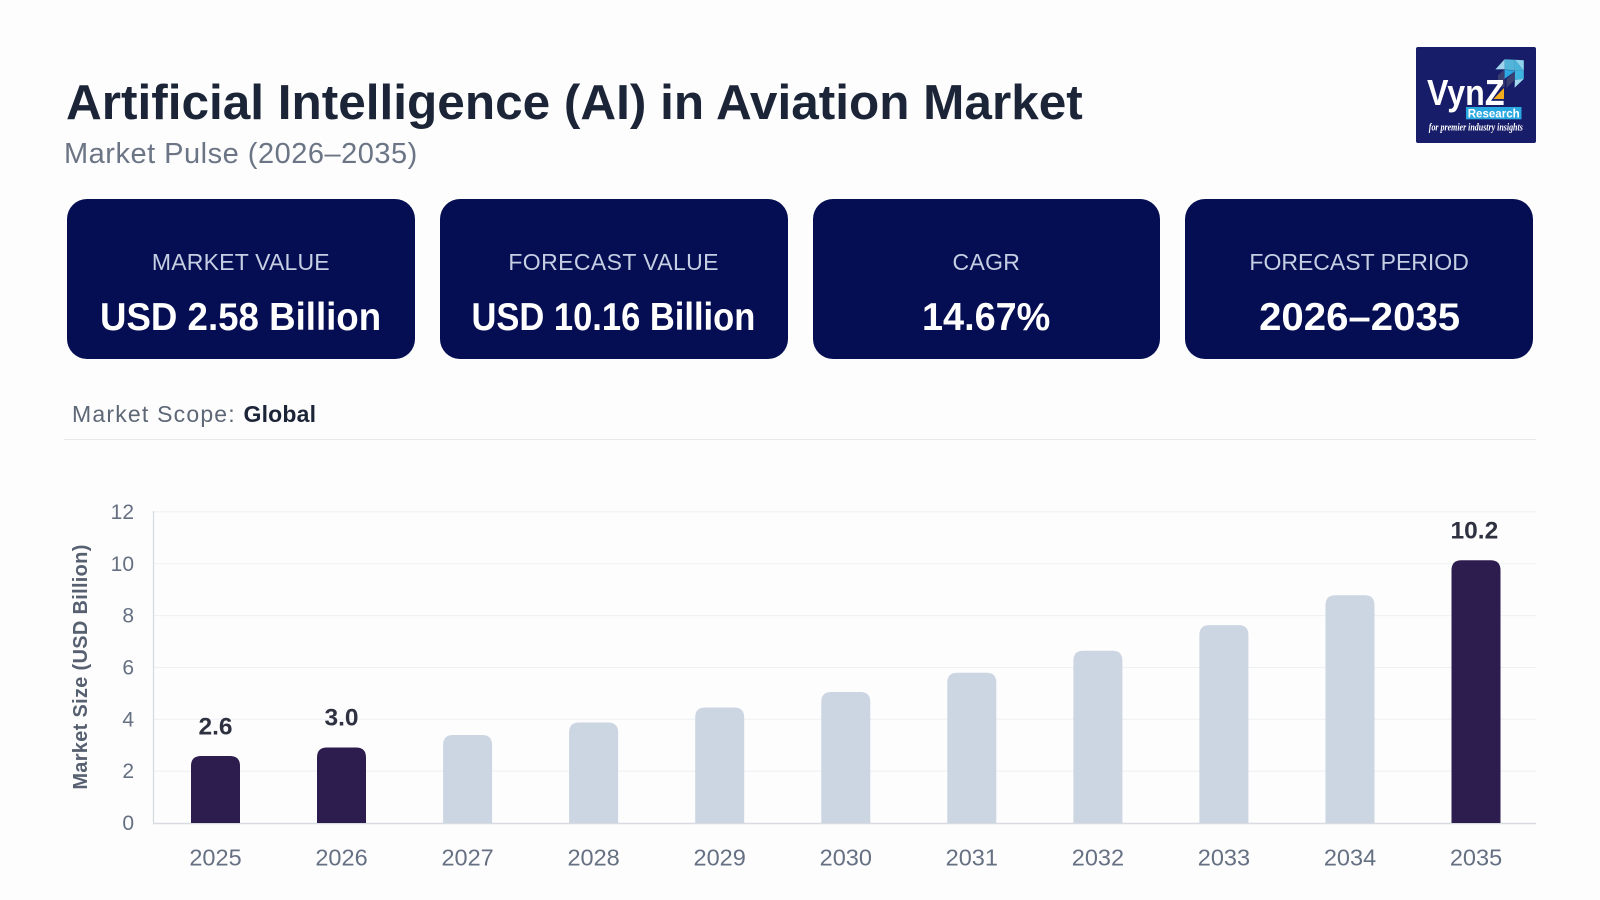 The height and width of the screenshot is (900, 1600). Describe the element at coordinates (1224, 858) in the screenshot. I see `svg-text: 2033` at that location.